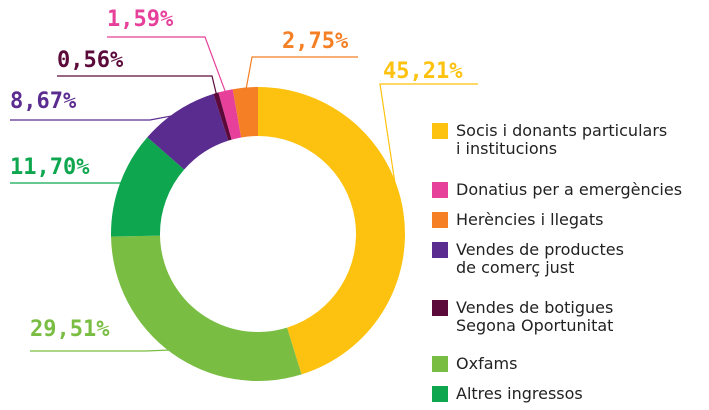  Describe the element at coordinates (315, 41) in the screenshot. I see `value-label: 2,75%` at that location.